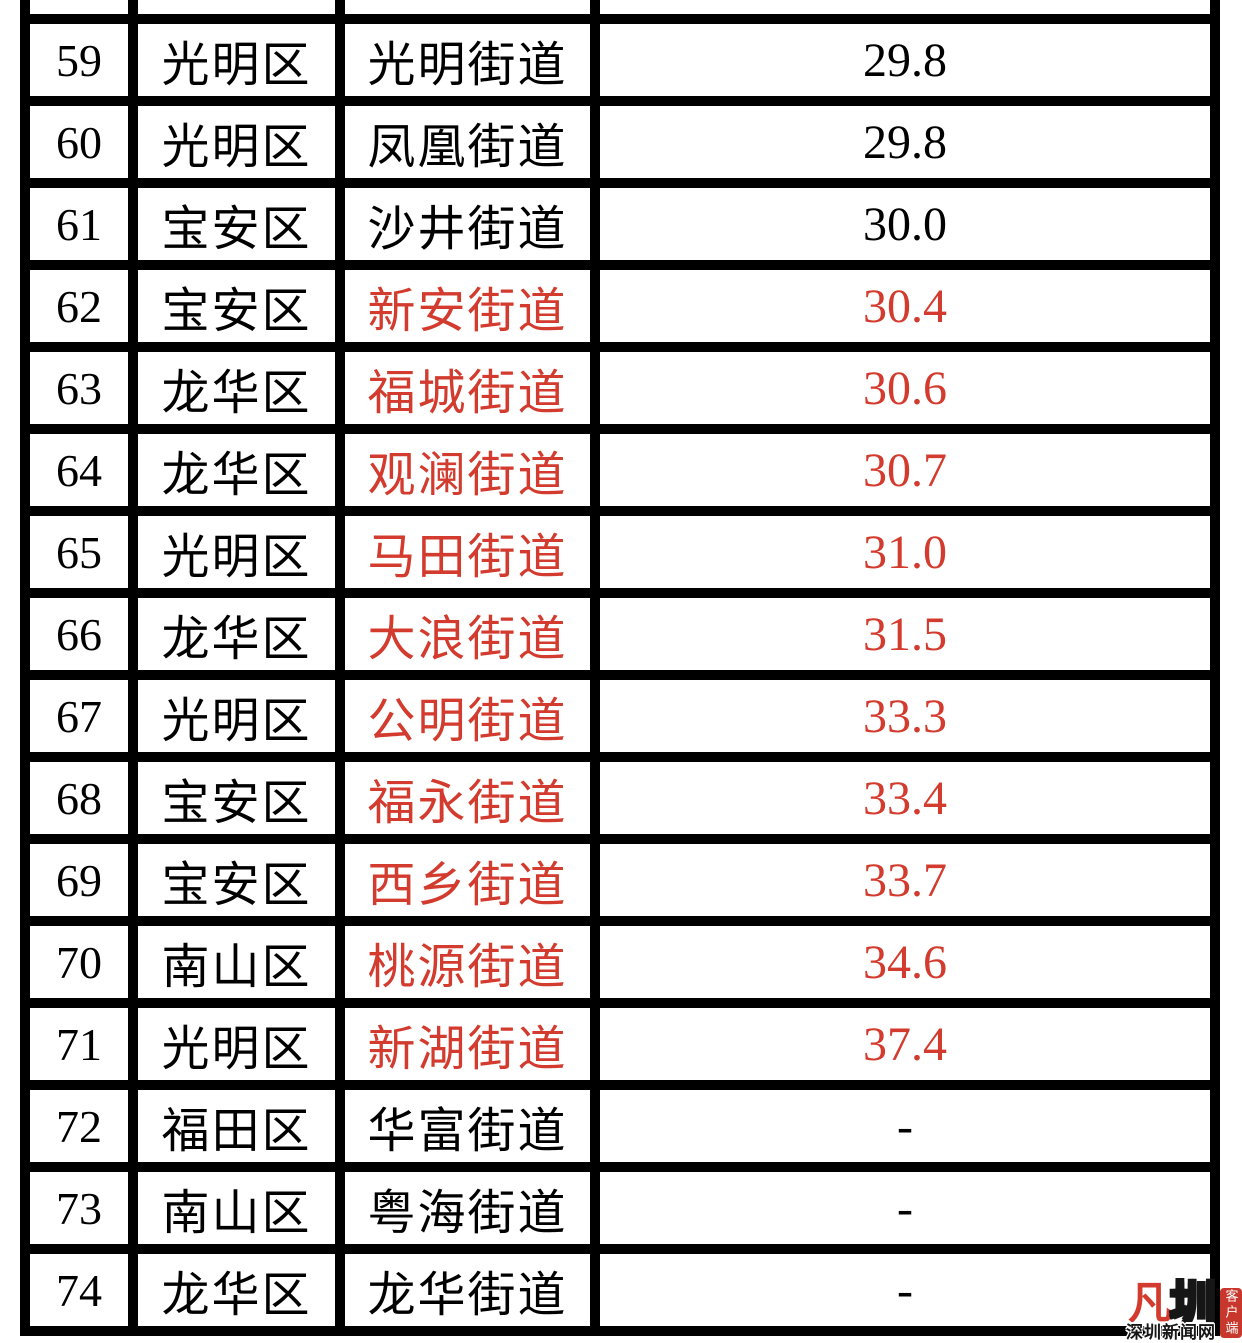 This screenshot has height=1343, width=1242. Describe the element at coordinates (467, 224) in the screenshot. I see `street-cell: 沙井街道` at that location.